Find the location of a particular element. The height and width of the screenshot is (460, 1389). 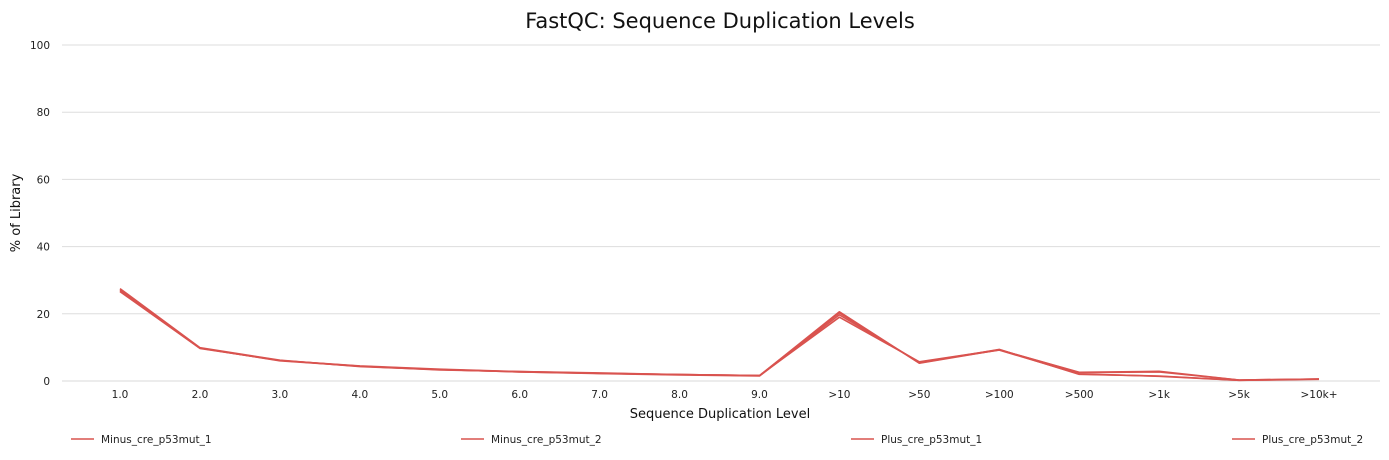

y-axis-label: % of Library is located at coordinates (16, 212).